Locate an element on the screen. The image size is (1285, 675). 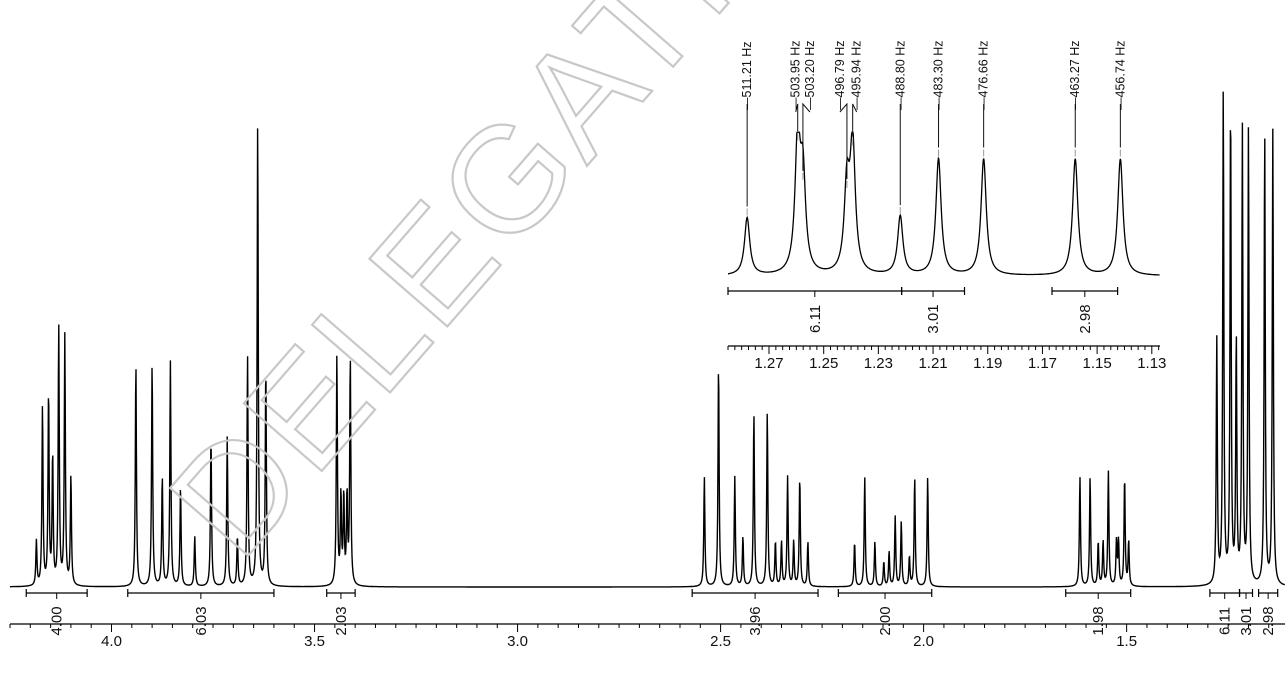
main-ppm-axis: 4.0 3.5 3.0 2.5 2.0 1.5 is located at coordinates (647, 636).